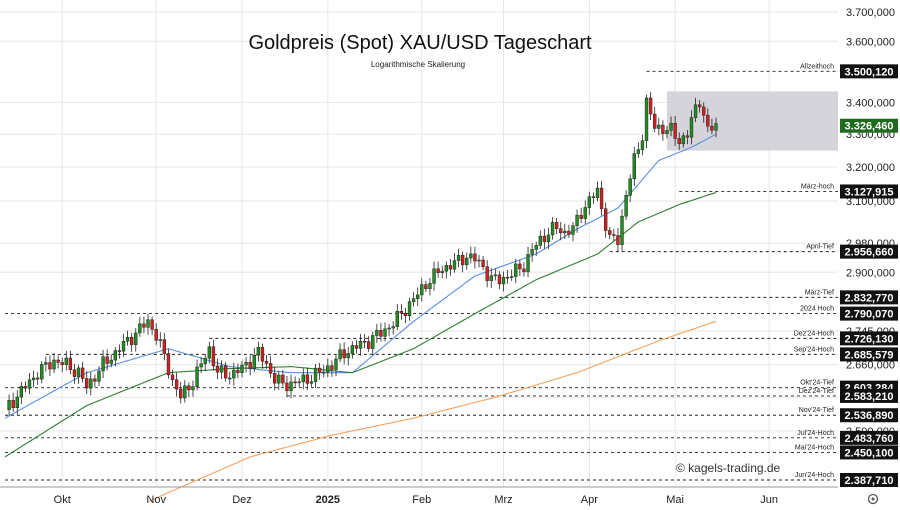 The width and height of the screenshot is (900, 510). What do you see at coordinates (869, 298) in the screenshot?
I see `level-value-4: 2.832,770` at bounding box center [869, 298].